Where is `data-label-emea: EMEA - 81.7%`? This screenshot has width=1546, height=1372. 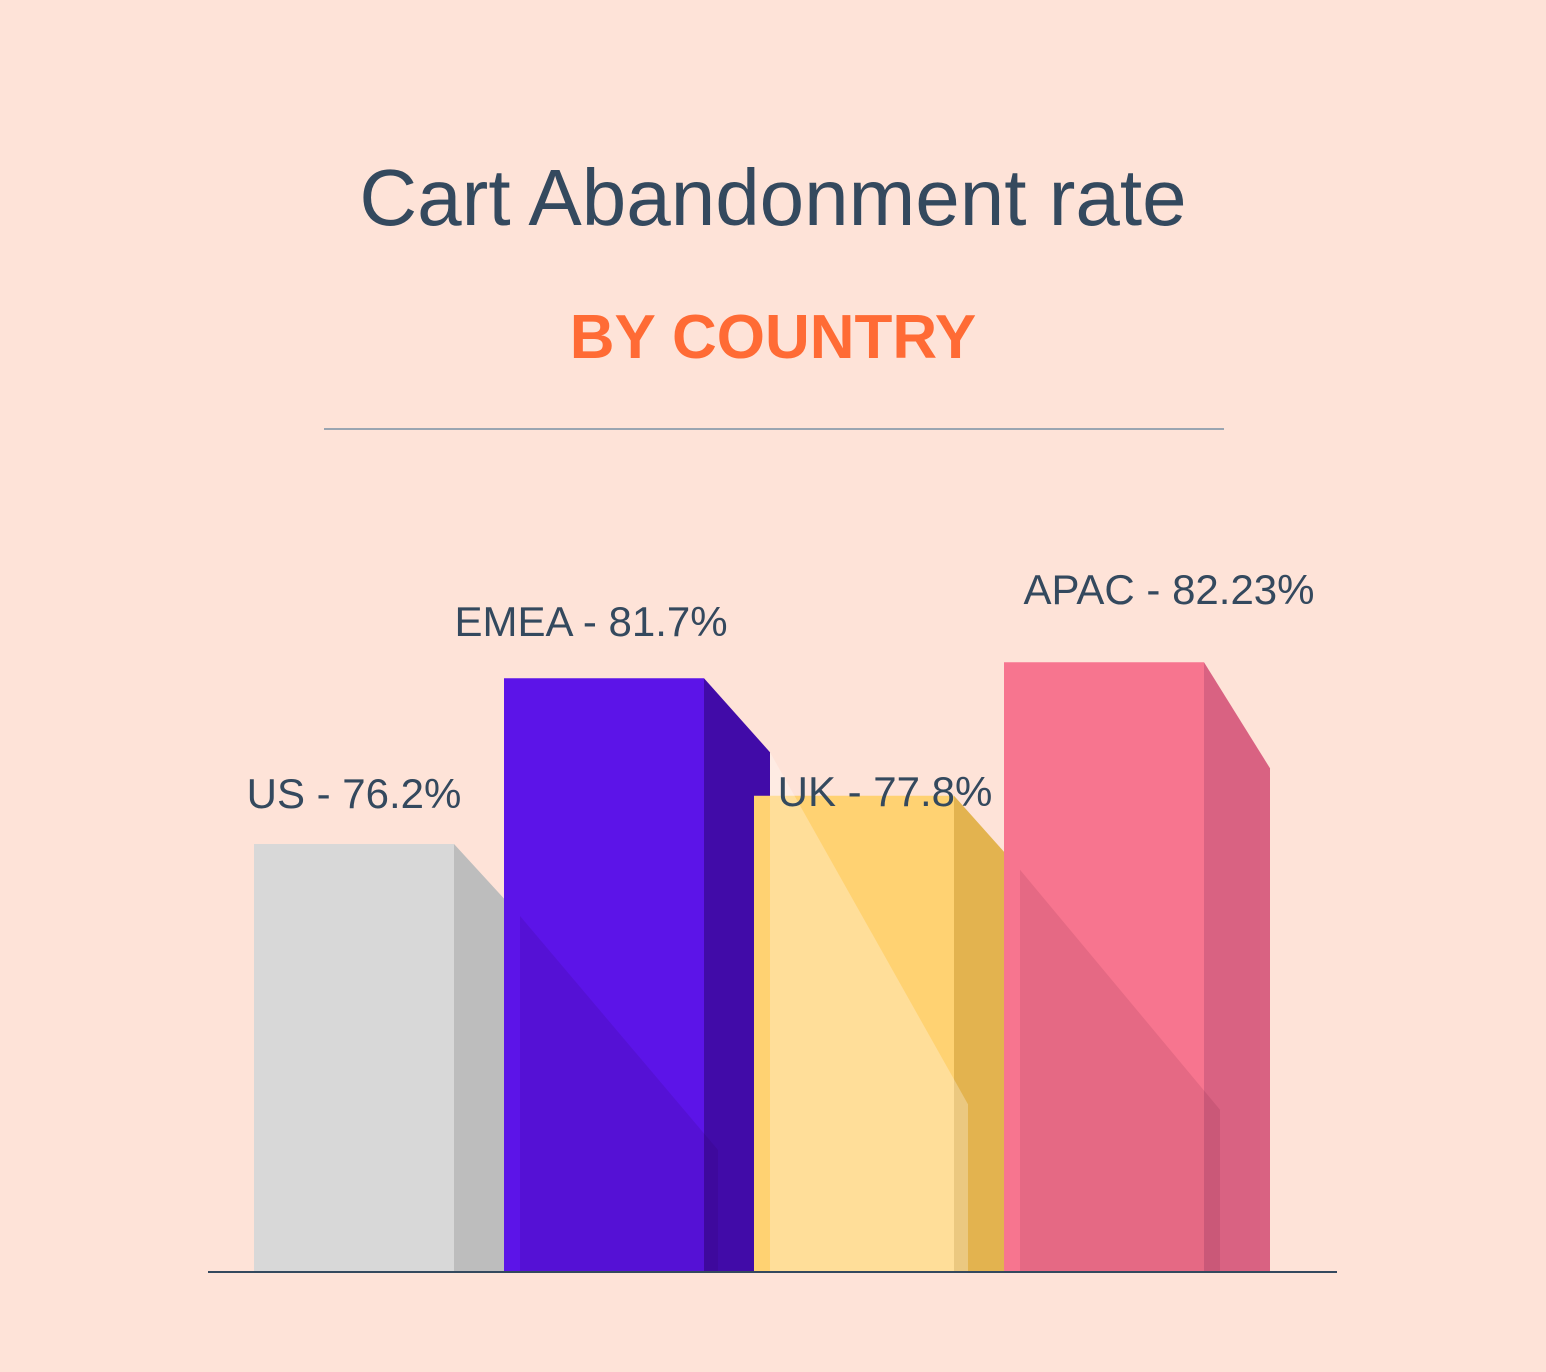
data-label-emea: EMEA - 81.7% is located at coordinates (590, 621).